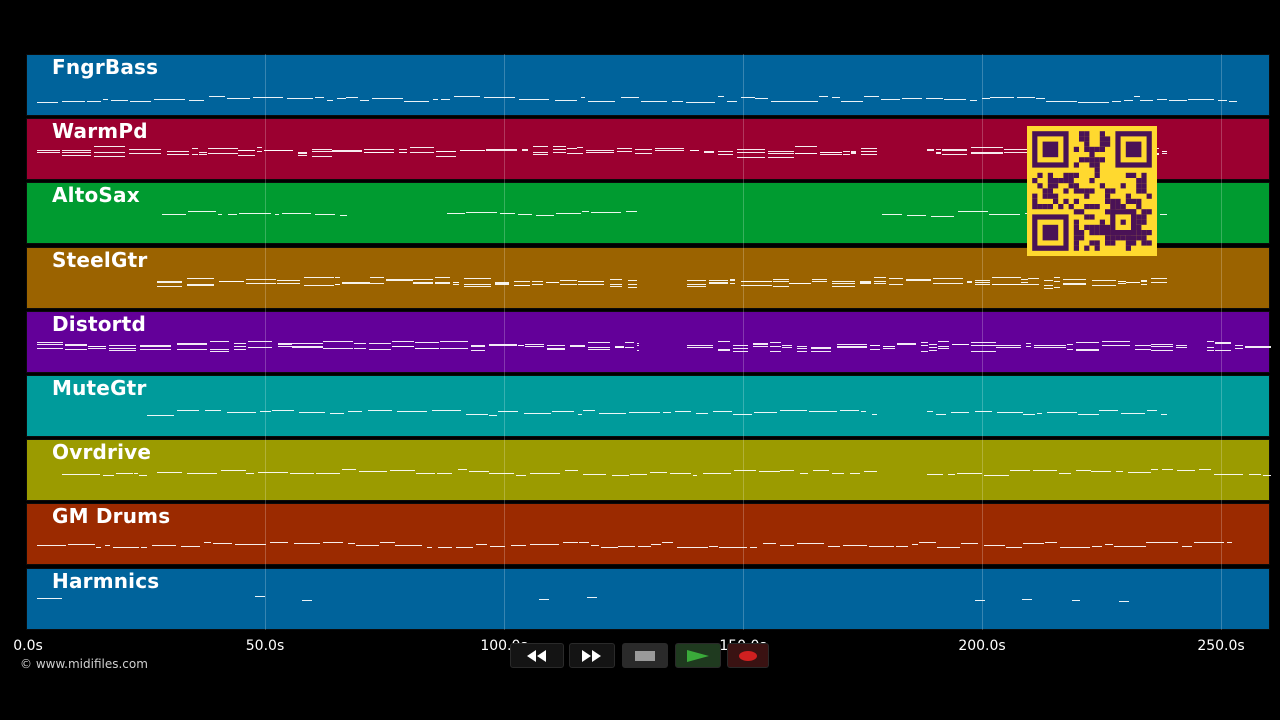 The image size is (1280, 720). What do you see at coordinates (648, 341) in the screenshot?
I see `track-distortd: Distortd` at bounding box center [648, 341].